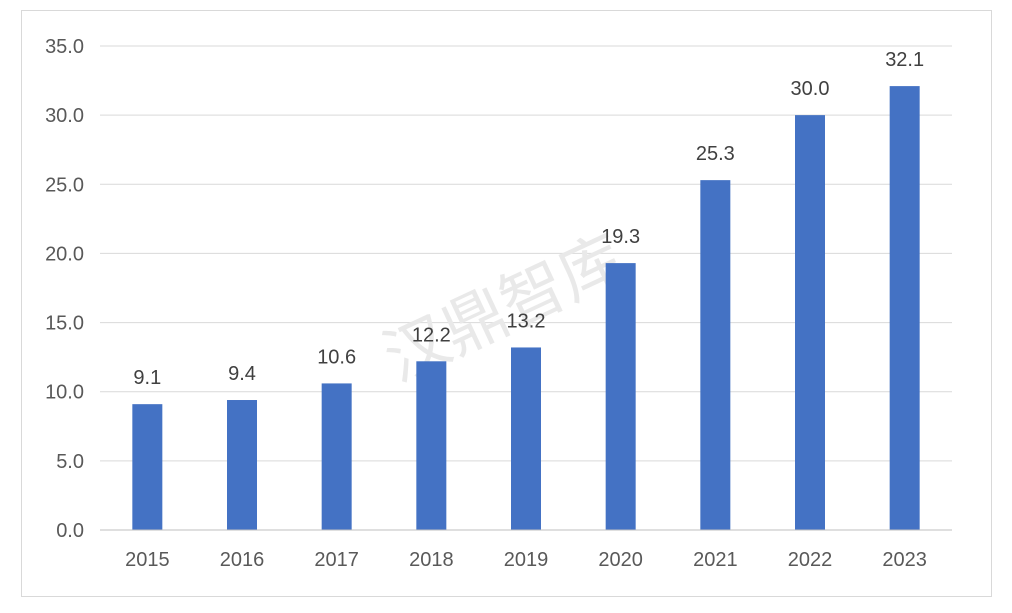  I want to click on bar-2015, so click(147, 467).